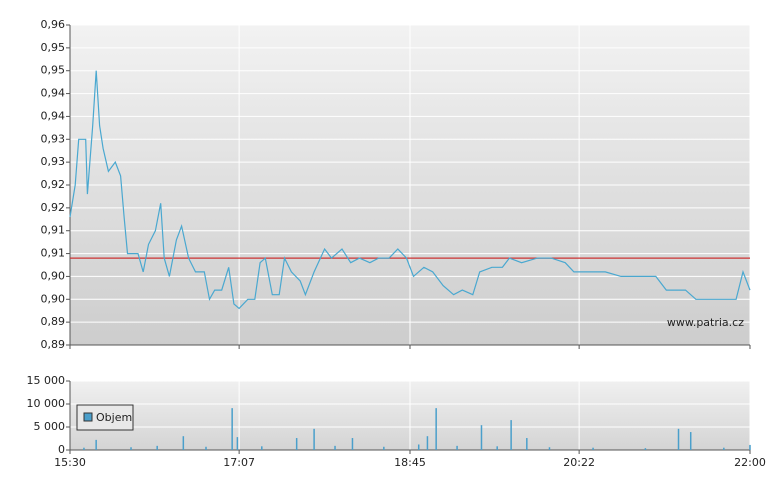 This screenshot has width=780, height=494. I want to click on y-tick-label: 0,96, so click(53, 24).